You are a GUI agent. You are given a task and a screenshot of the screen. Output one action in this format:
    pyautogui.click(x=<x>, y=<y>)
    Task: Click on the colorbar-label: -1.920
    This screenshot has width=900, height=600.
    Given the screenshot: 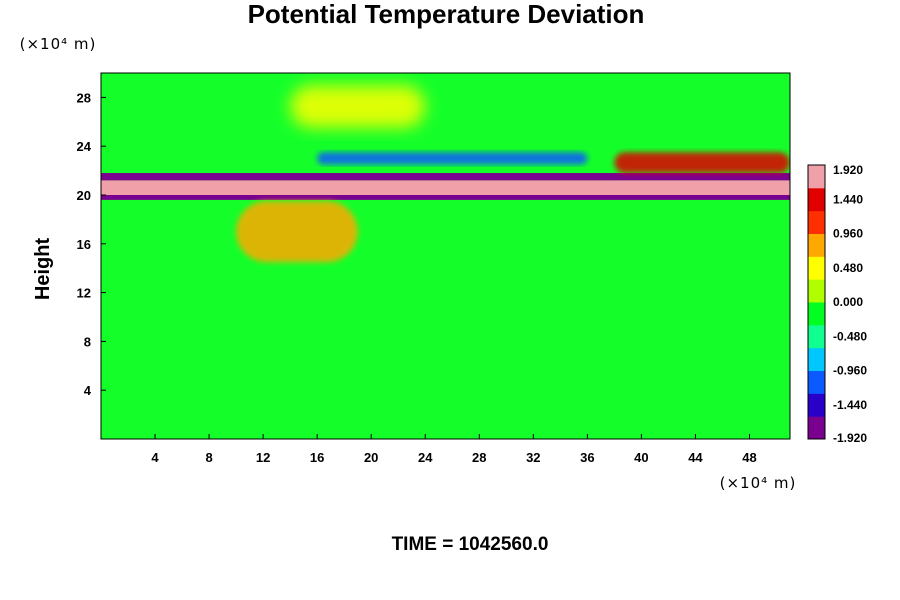 What is the action you would take?
    pyautogui.click(x=850, y=438)
    